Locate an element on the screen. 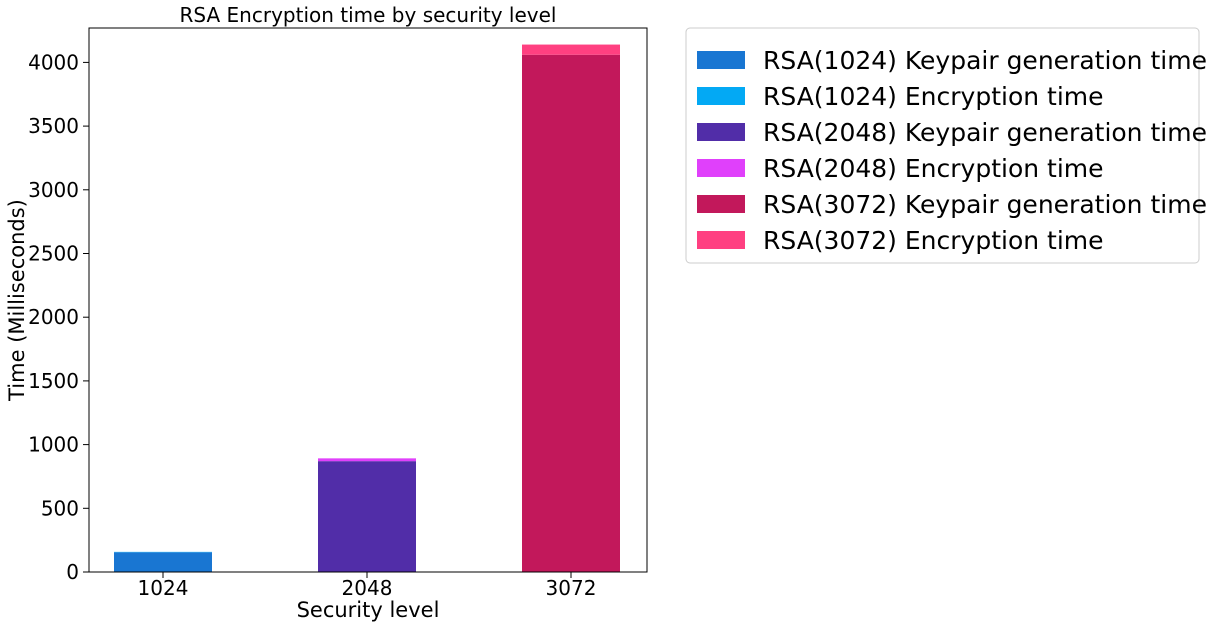 This screenshot has width=1206, height=628. y-tick-label: 1000 is located at coordinates (53, 445).